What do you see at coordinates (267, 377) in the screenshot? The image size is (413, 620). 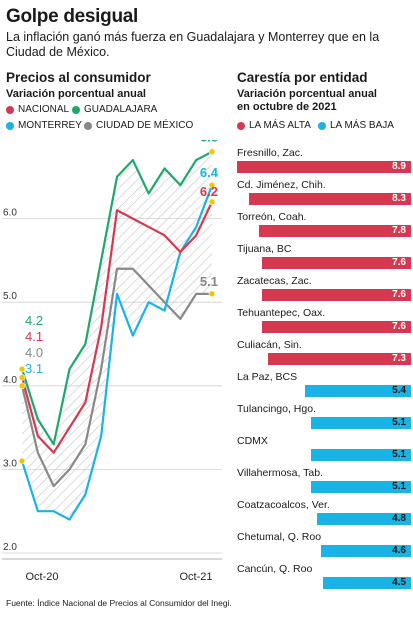 I see `bar-category-label: La Paz, BCS` at bounding box center [267, 377].